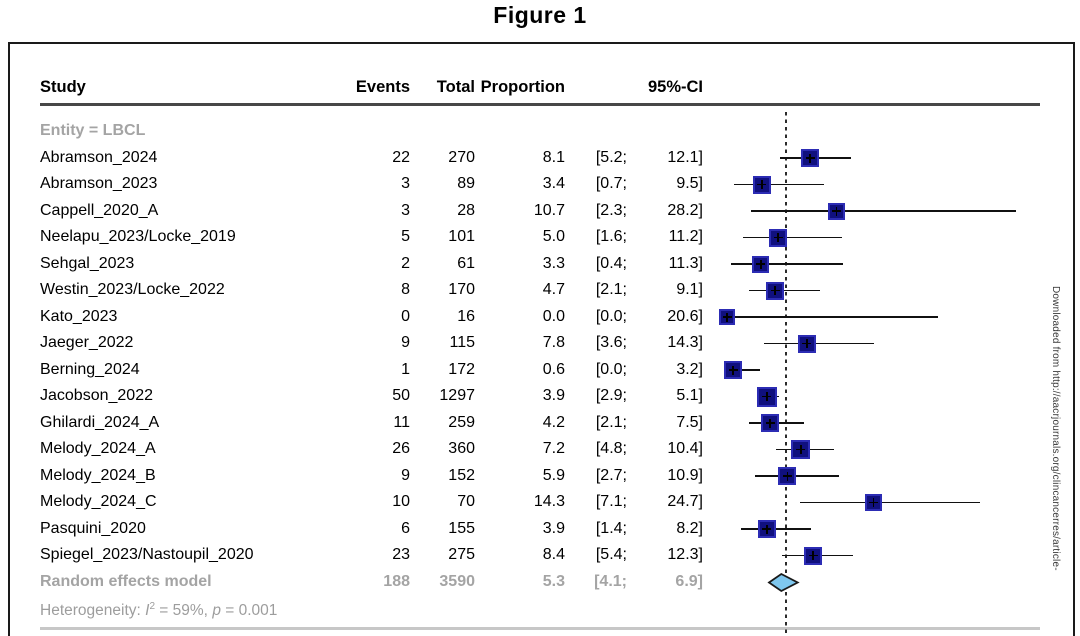 The image size is (1080, 636). I want to click on total-value: 172, so click(461, 369).